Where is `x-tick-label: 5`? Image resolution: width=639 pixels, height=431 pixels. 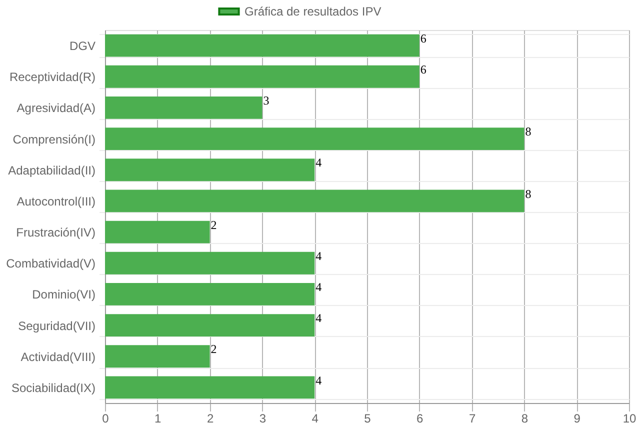
x-tick-label: 5 is located at coordinates (368, 419).